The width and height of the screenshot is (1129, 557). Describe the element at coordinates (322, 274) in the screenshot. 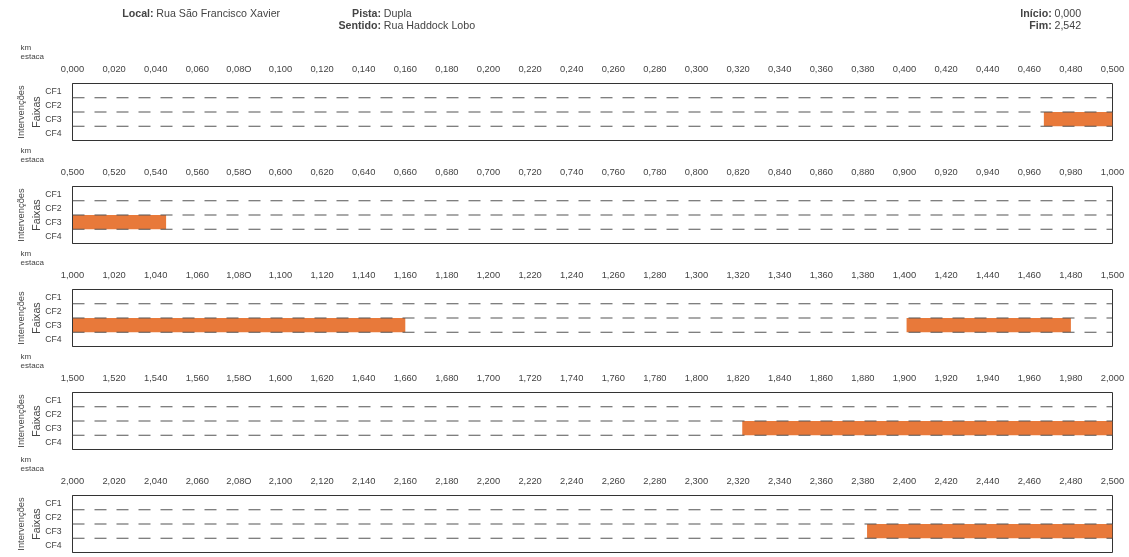

I see `x-tick-label: 1,120` at that location.